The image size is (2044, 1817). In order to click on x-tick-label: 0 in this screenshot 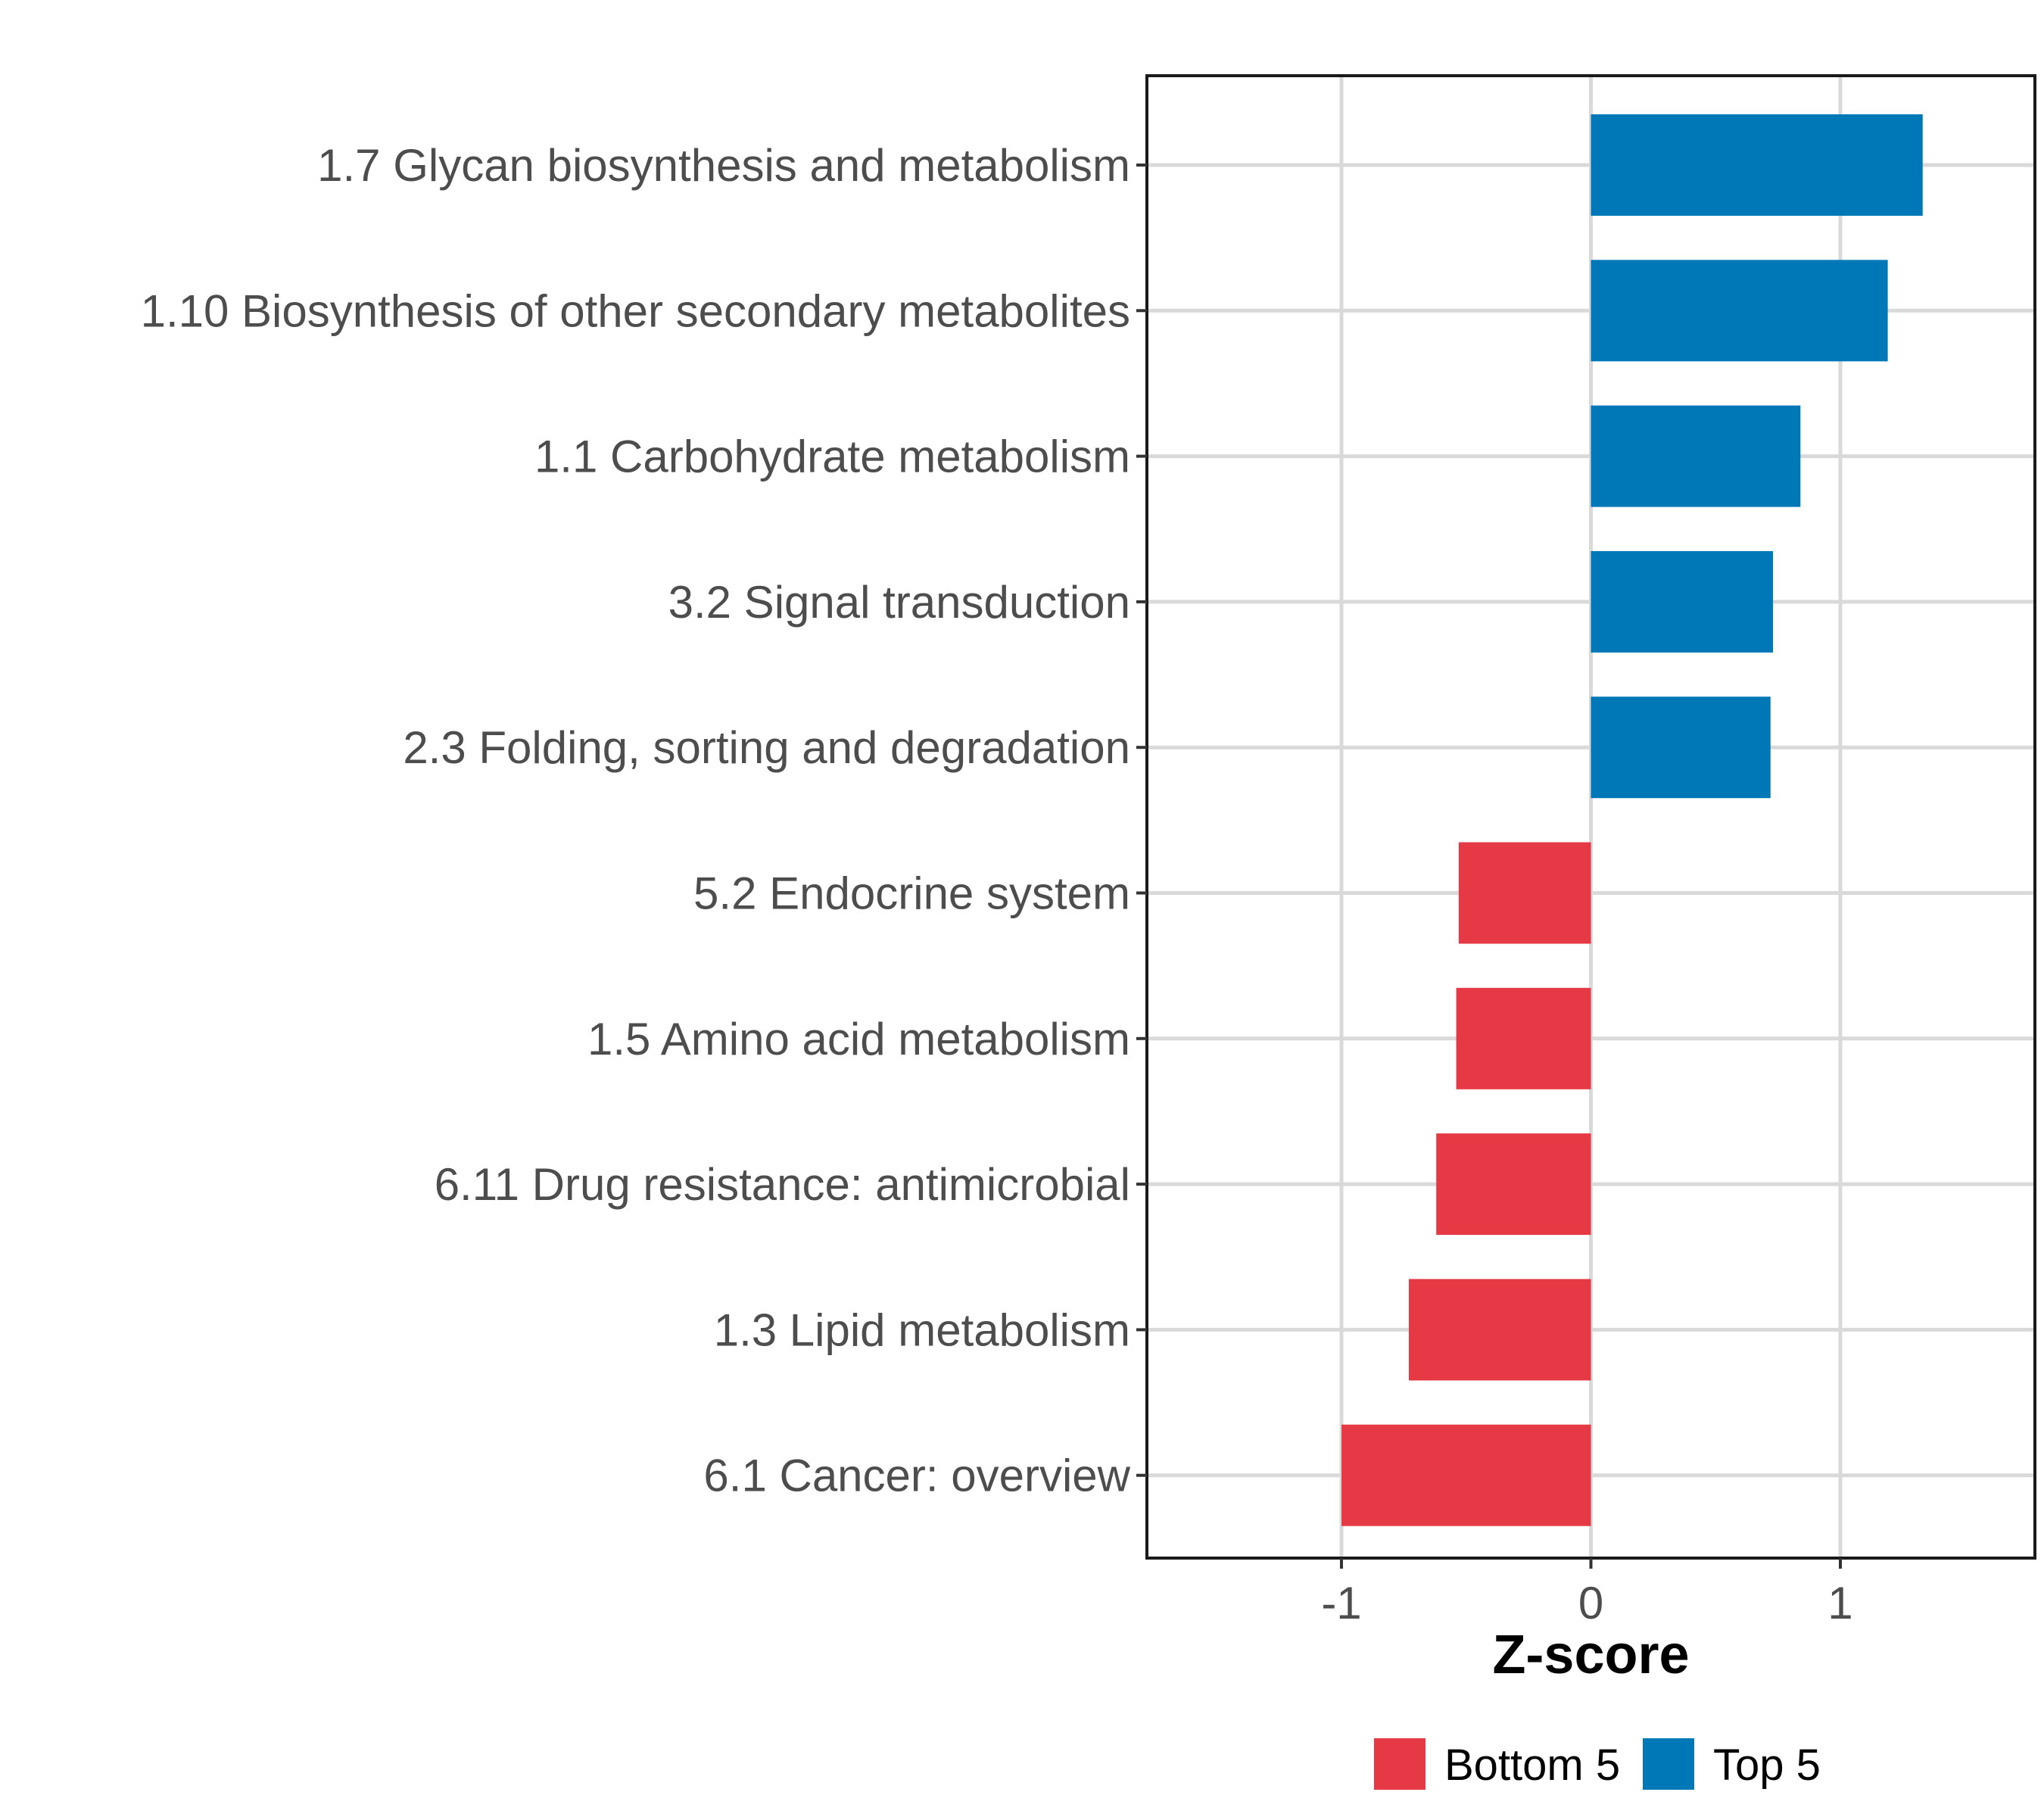, I will do `click(1590, 1603)`.